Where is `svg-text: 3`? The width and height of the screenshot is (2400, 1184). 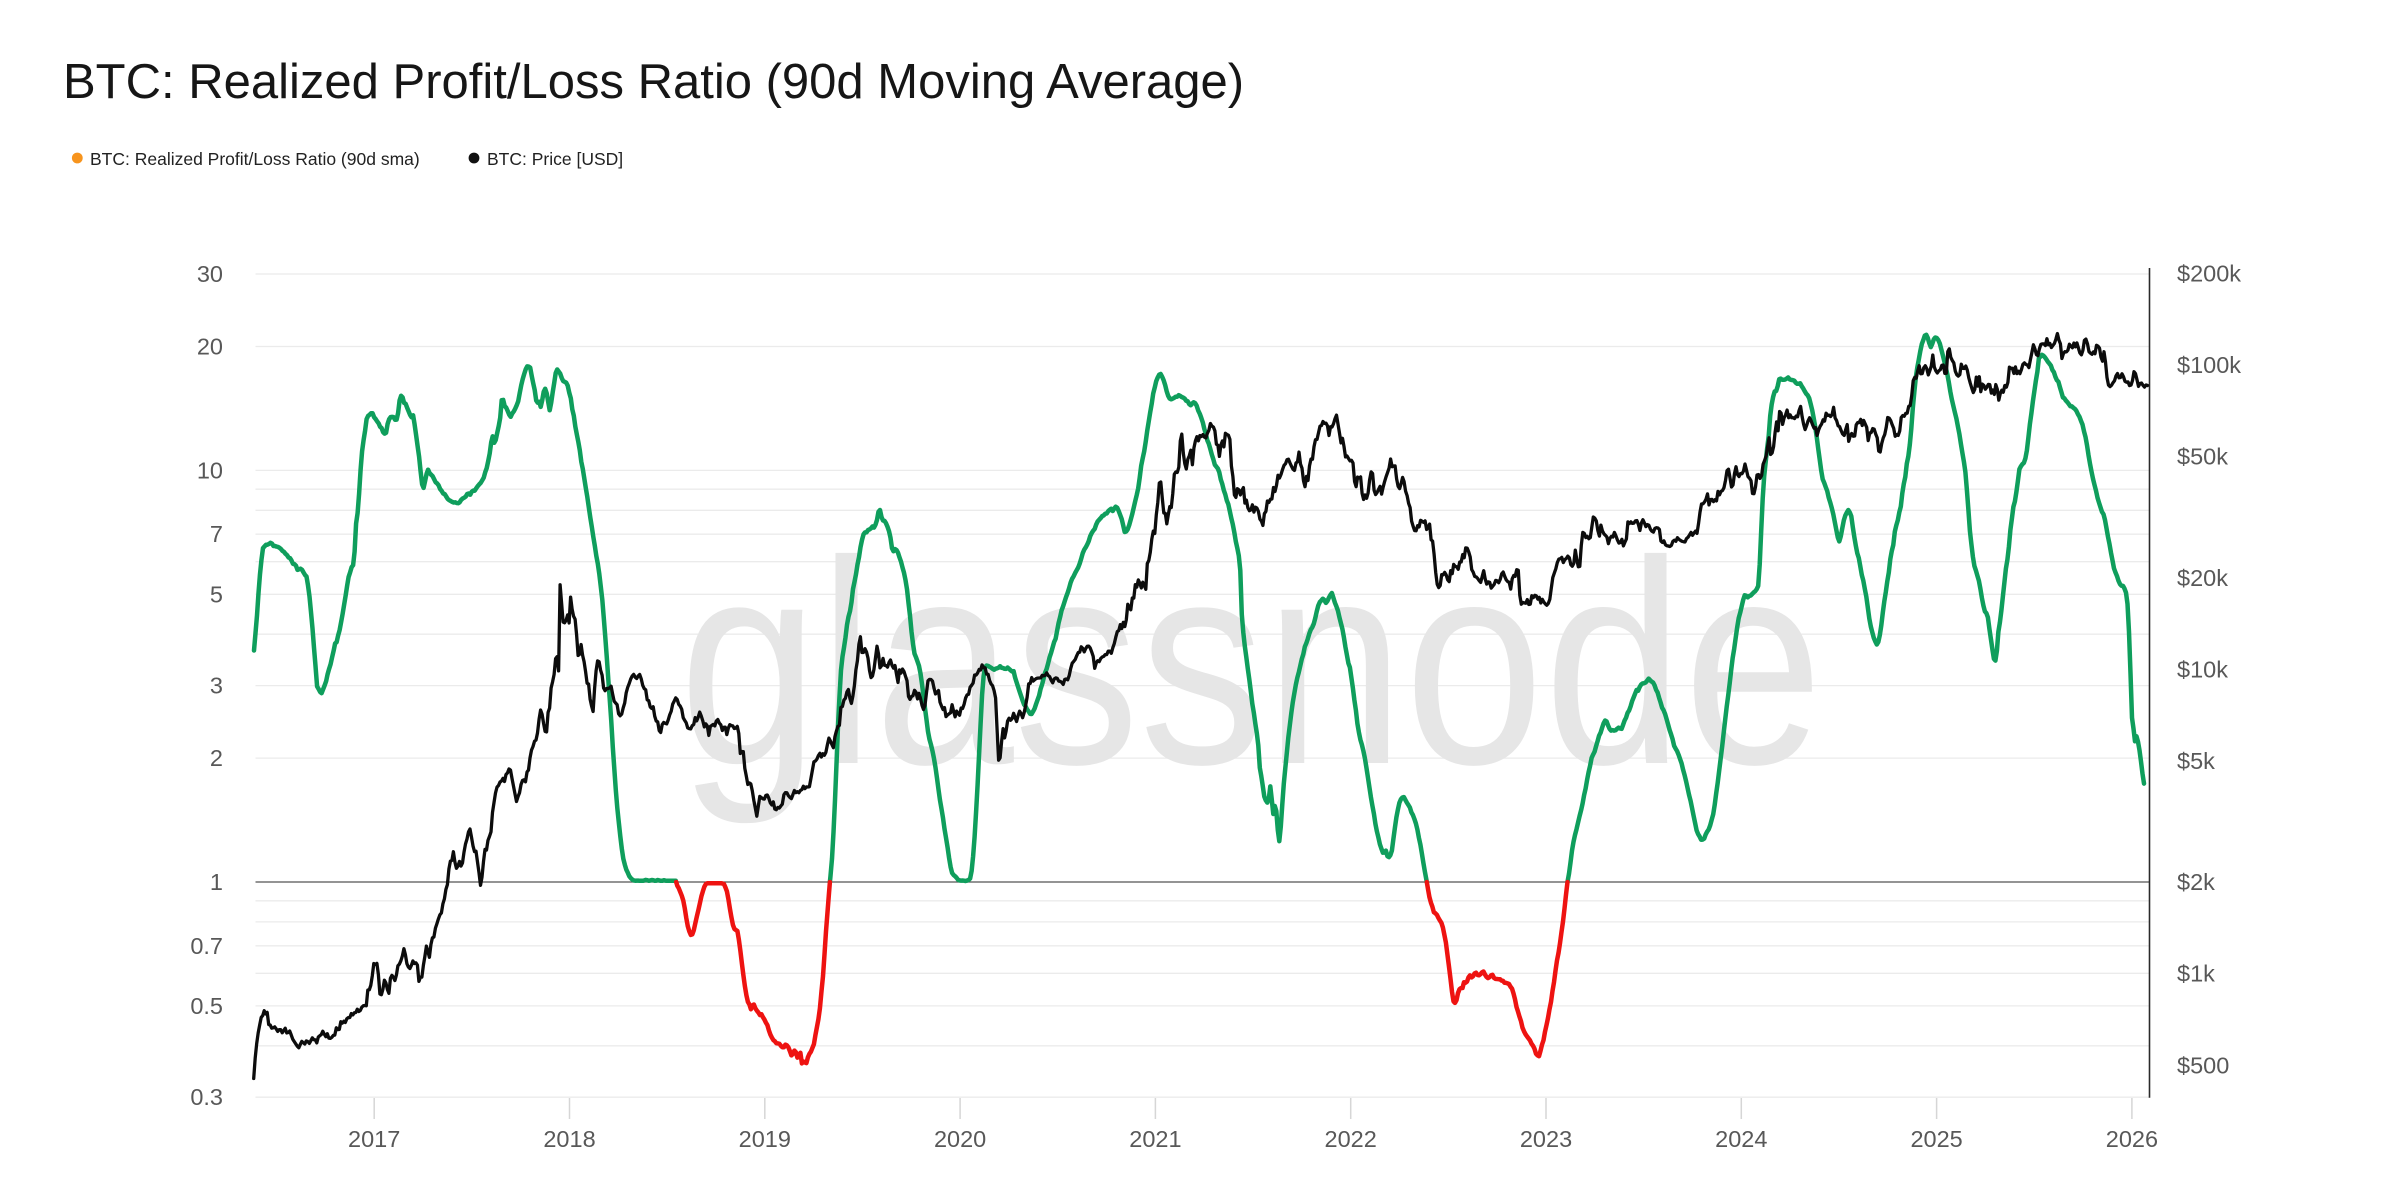 svg-text: 3 is located at coordinates (216, 686).